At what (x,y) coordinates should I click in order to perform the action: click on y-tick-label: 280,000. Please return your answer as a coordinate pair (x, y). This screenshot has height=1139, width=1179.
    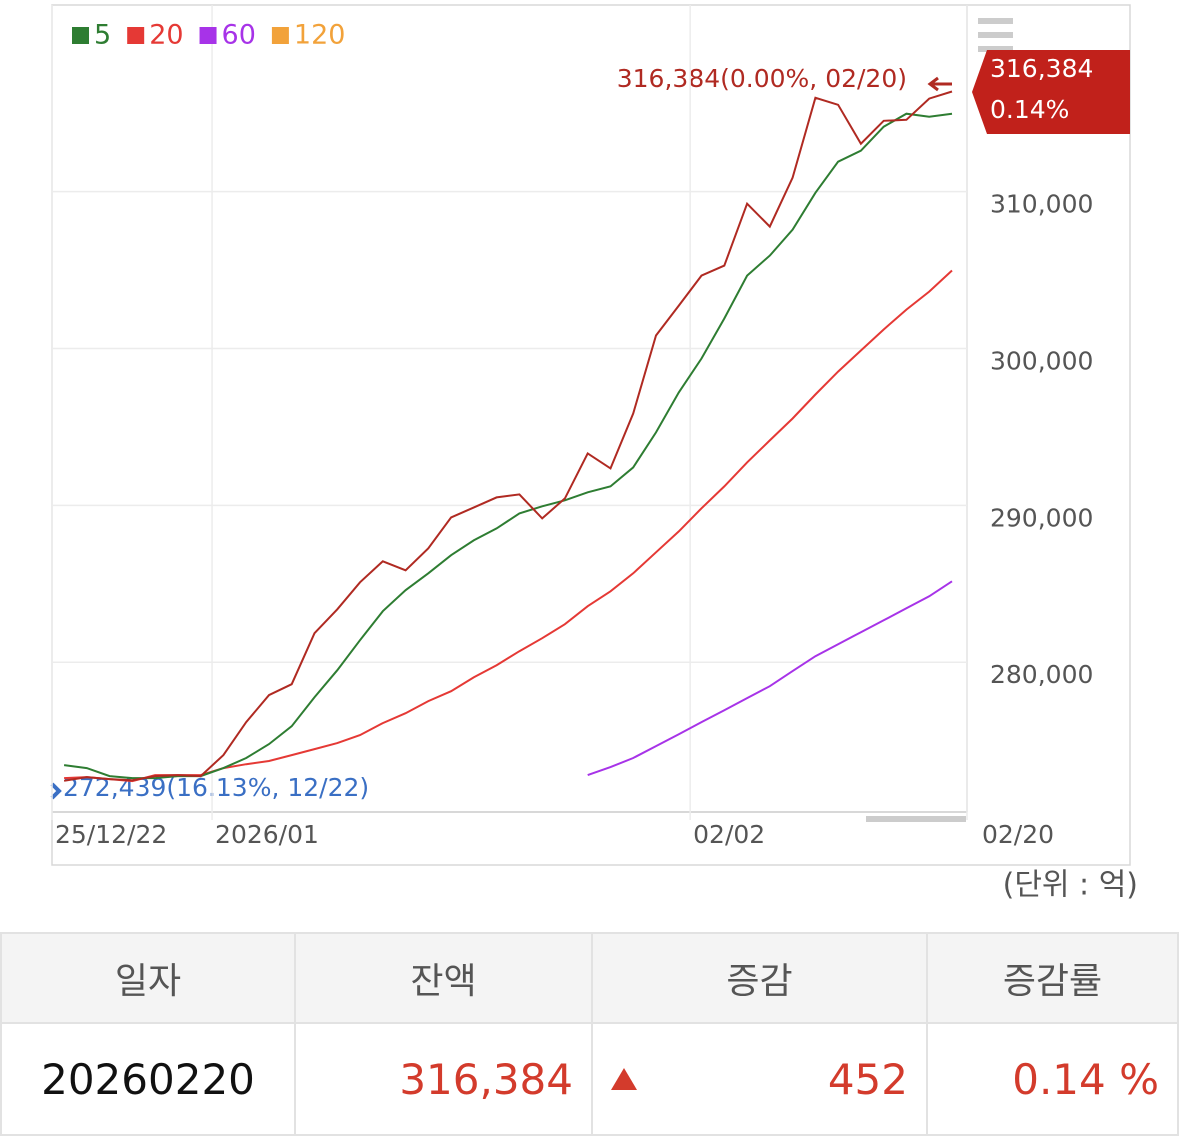
    Looking at the image, I should click on (1041, 674).